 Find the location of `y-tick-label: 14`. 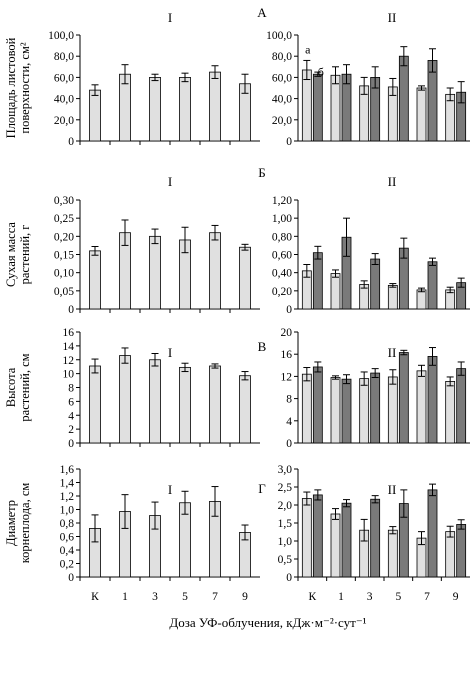

y-tick-label: 14 is located at coordinates (69, 347).